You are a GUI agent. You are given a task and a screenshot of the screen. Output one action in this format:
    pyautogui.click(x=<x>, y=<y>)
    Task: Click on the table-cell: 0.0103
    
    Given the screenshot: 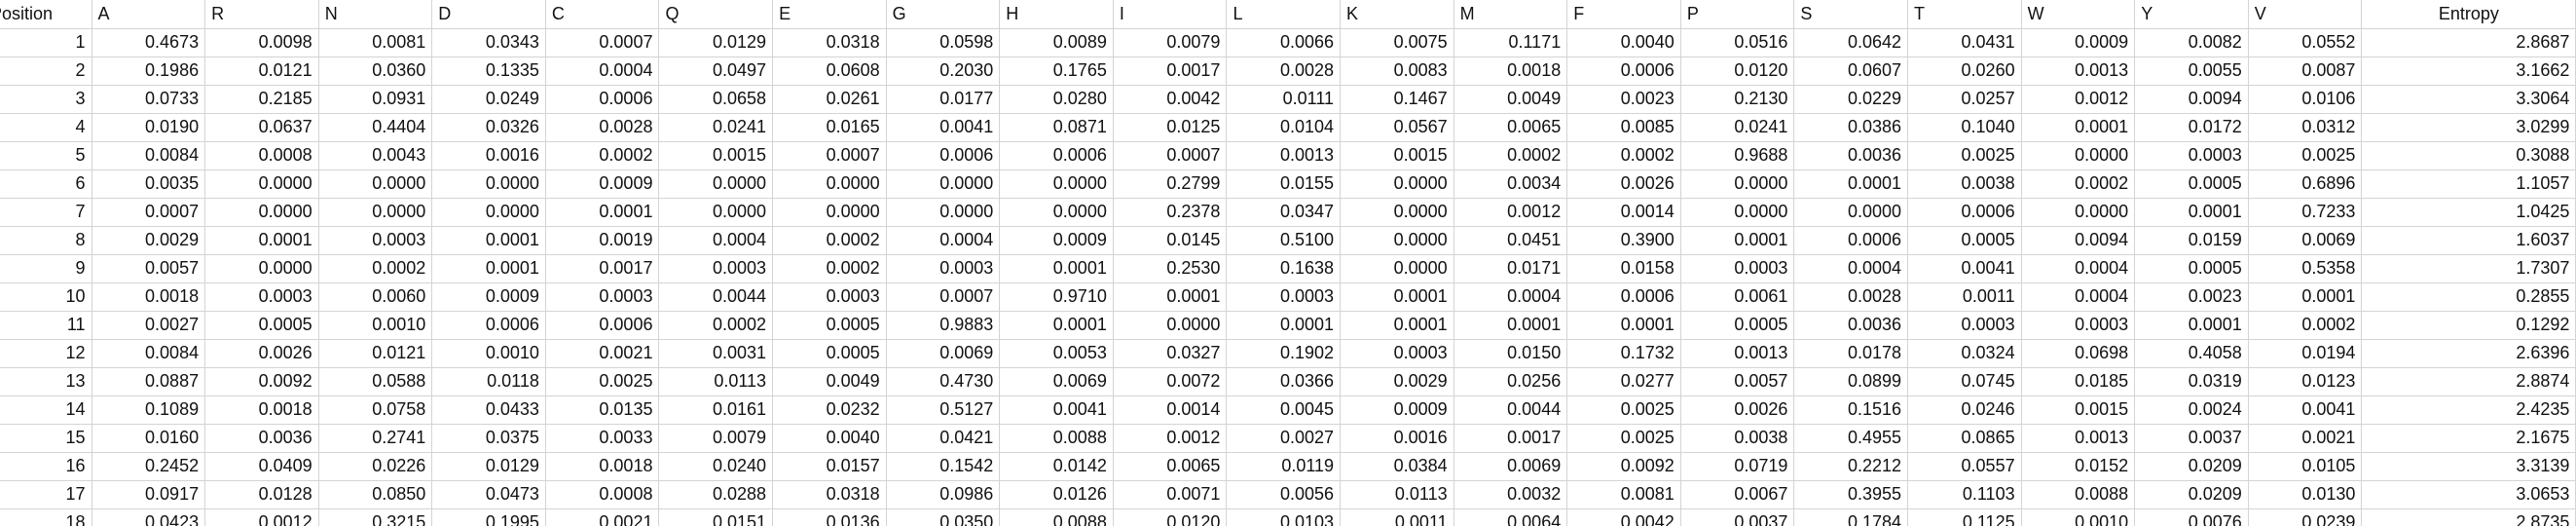 What is the action you would take?
    pyautogui.click(x=1284, y=517)
    